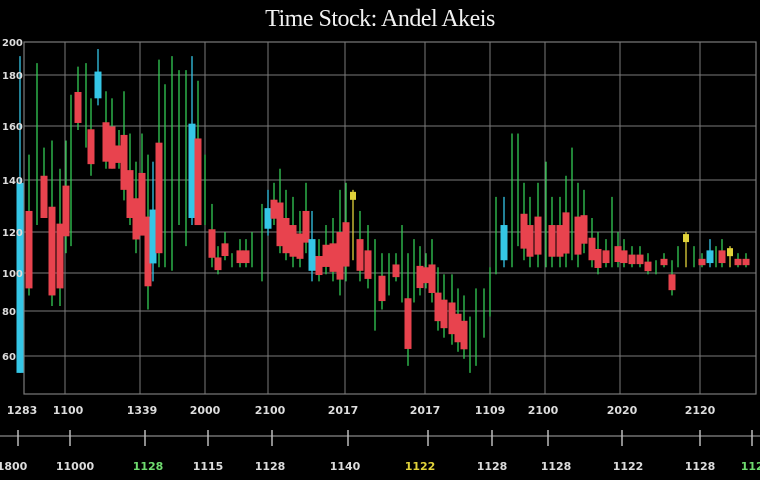 The image size is (760, 480). Describe the element at coordinates (12, 274) in the screenshot. I see `y-tick-label: 100` at that location.